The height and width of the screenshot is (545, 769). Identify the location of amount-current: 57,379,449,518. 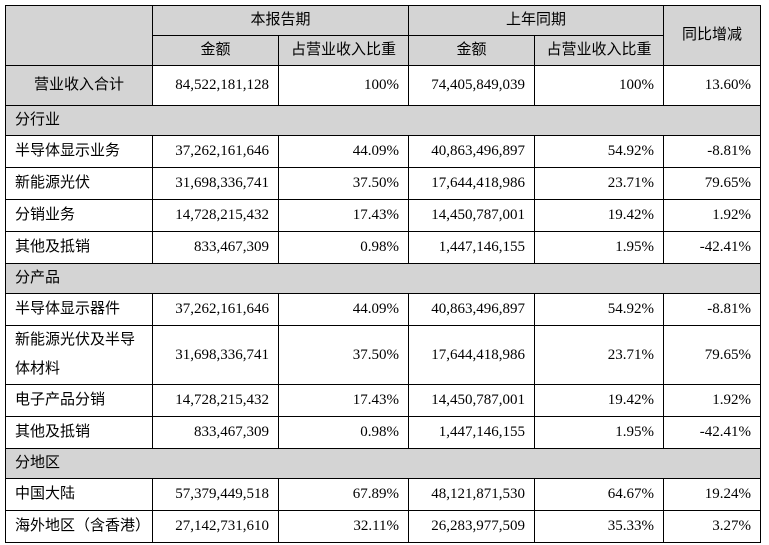
(215, 494).